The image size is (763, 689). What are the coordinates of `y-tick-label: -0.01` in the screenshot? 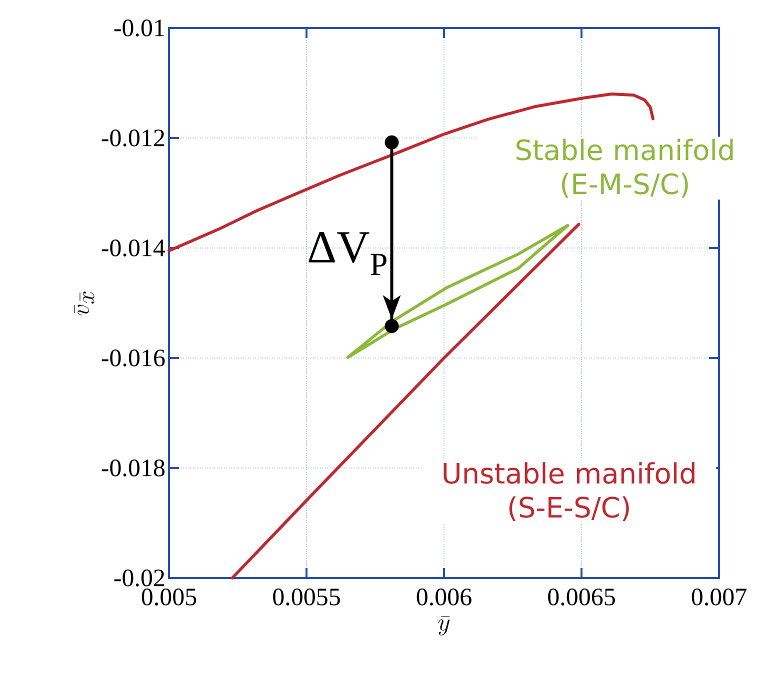 It's located at (139, 28).